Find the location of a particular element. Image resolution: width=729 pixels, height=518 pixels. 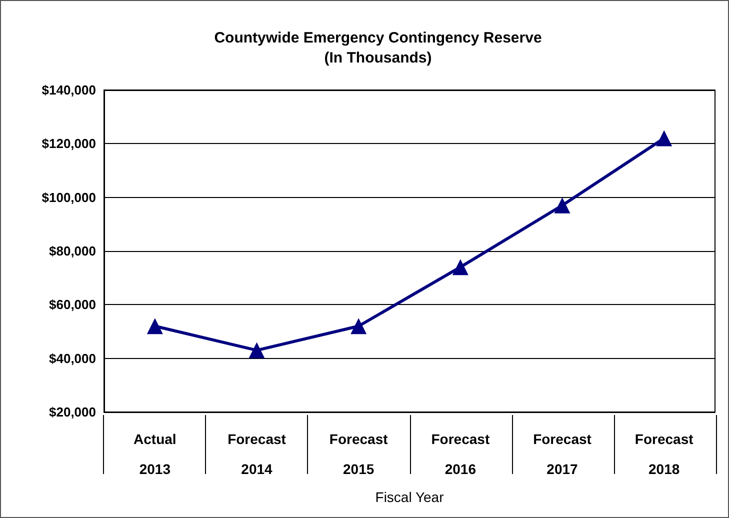

y-tick-label: $20,000 is located at coordinates (72, 412).